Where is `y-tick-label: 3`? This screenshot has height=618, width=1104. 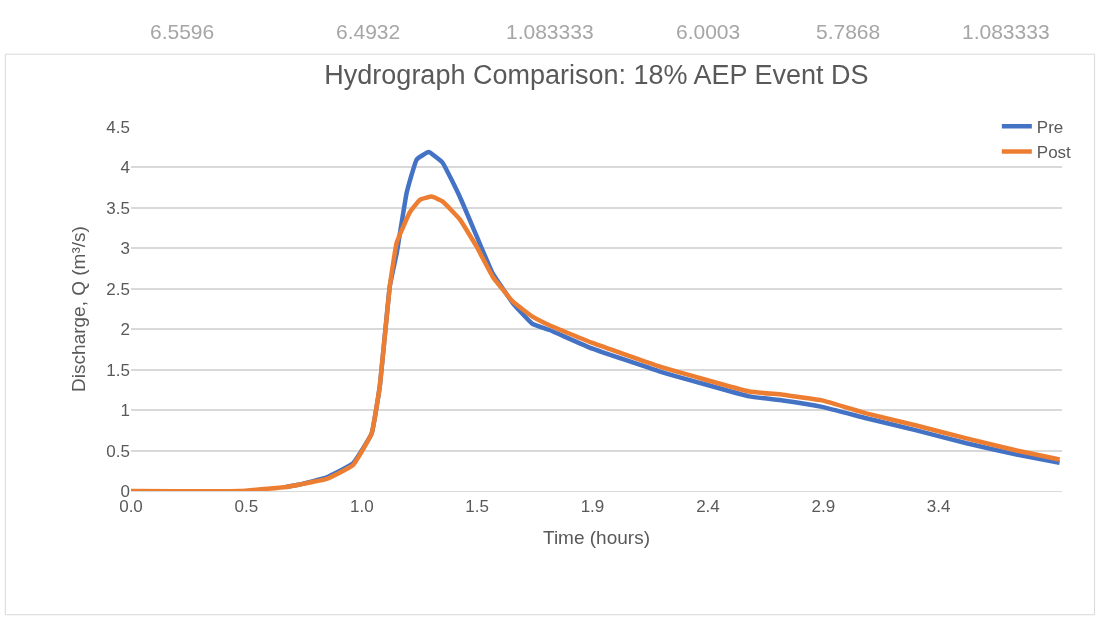
y-tick-label: 3 is located at coordinates (125, 249).